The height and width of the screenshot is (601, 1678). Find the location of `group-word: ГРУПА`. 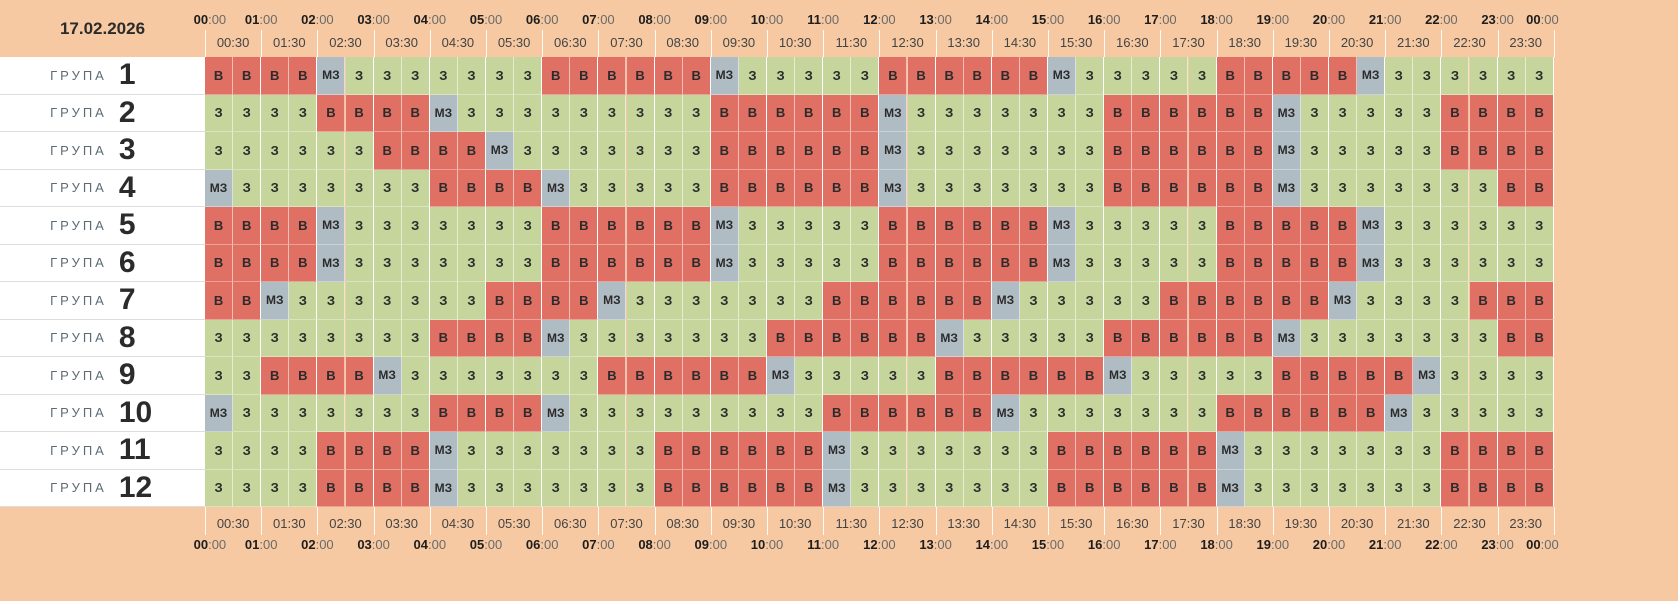

group-word: ГРУПА is located at coordinates (78, 113).